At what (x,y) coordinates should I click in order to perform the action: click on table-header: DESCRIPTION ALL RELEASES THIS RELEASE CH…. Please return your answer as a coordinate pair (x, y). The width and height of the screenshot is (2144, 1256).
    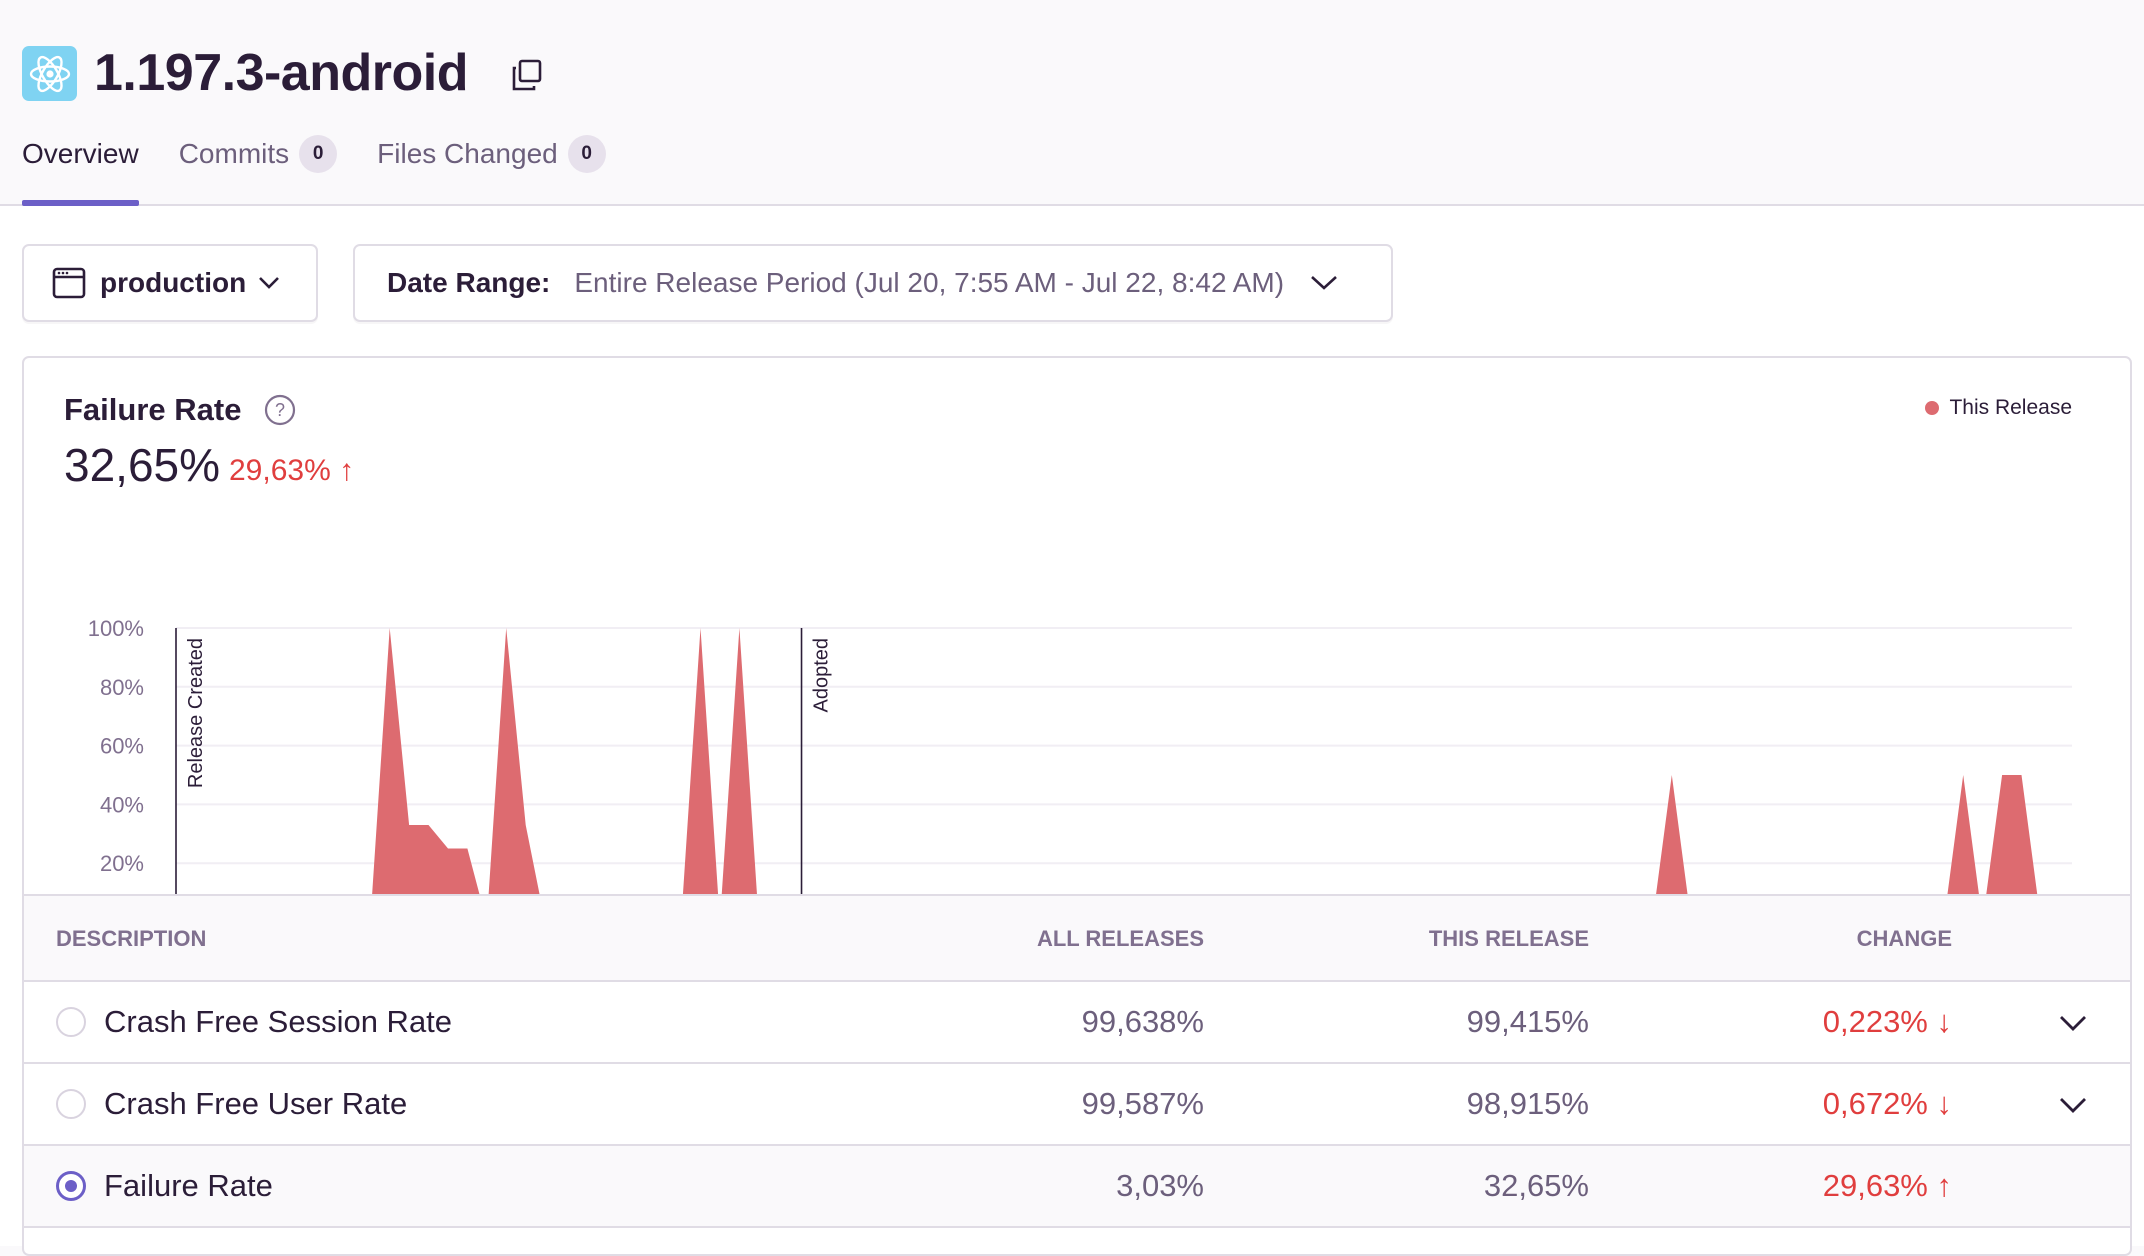
    Looking at the image, I should click on (1077, 938).